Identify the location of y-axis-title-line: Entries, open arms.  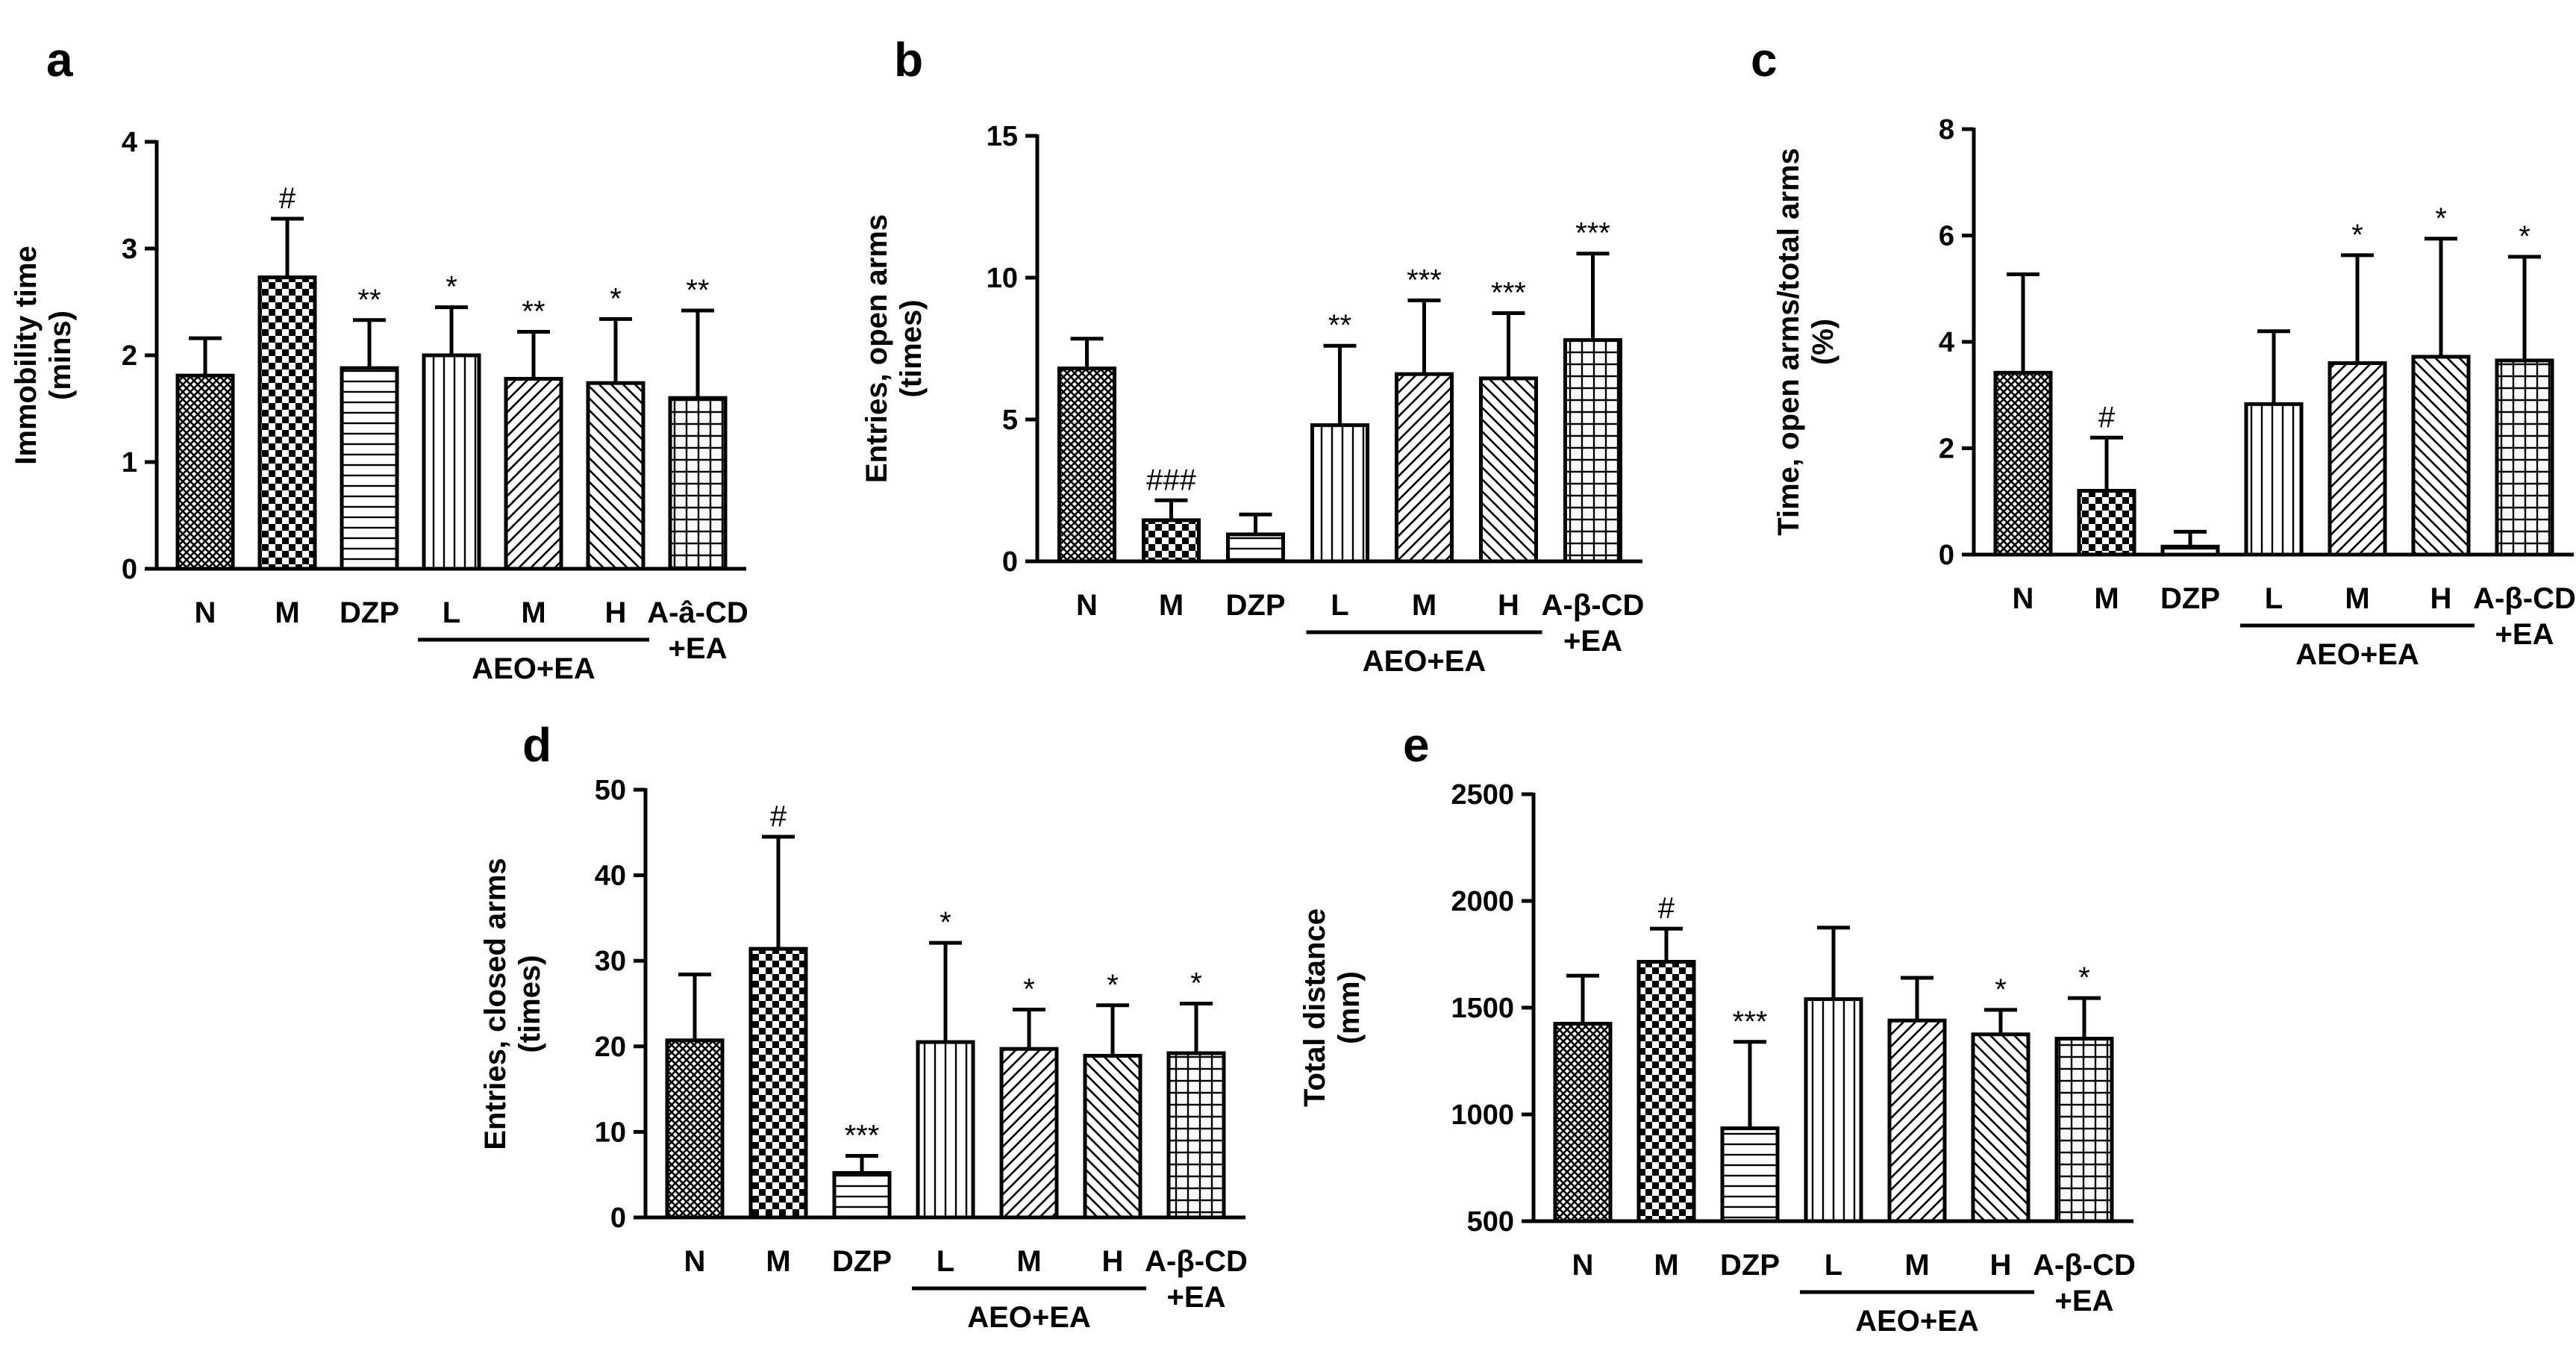
(876, 348).